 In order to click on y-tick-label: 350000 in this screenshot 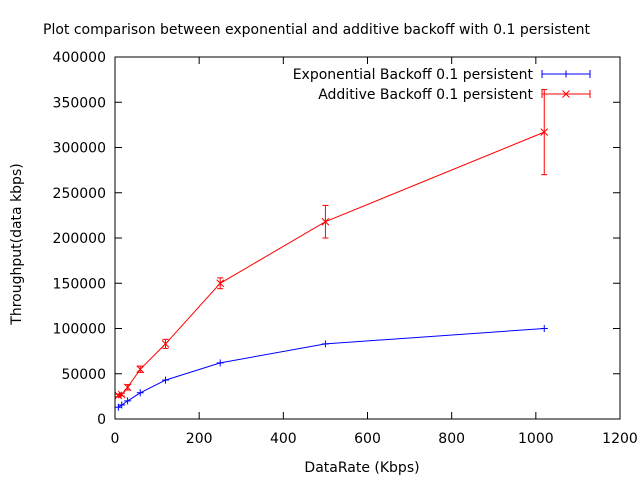, I will do `click(79, 103)`.